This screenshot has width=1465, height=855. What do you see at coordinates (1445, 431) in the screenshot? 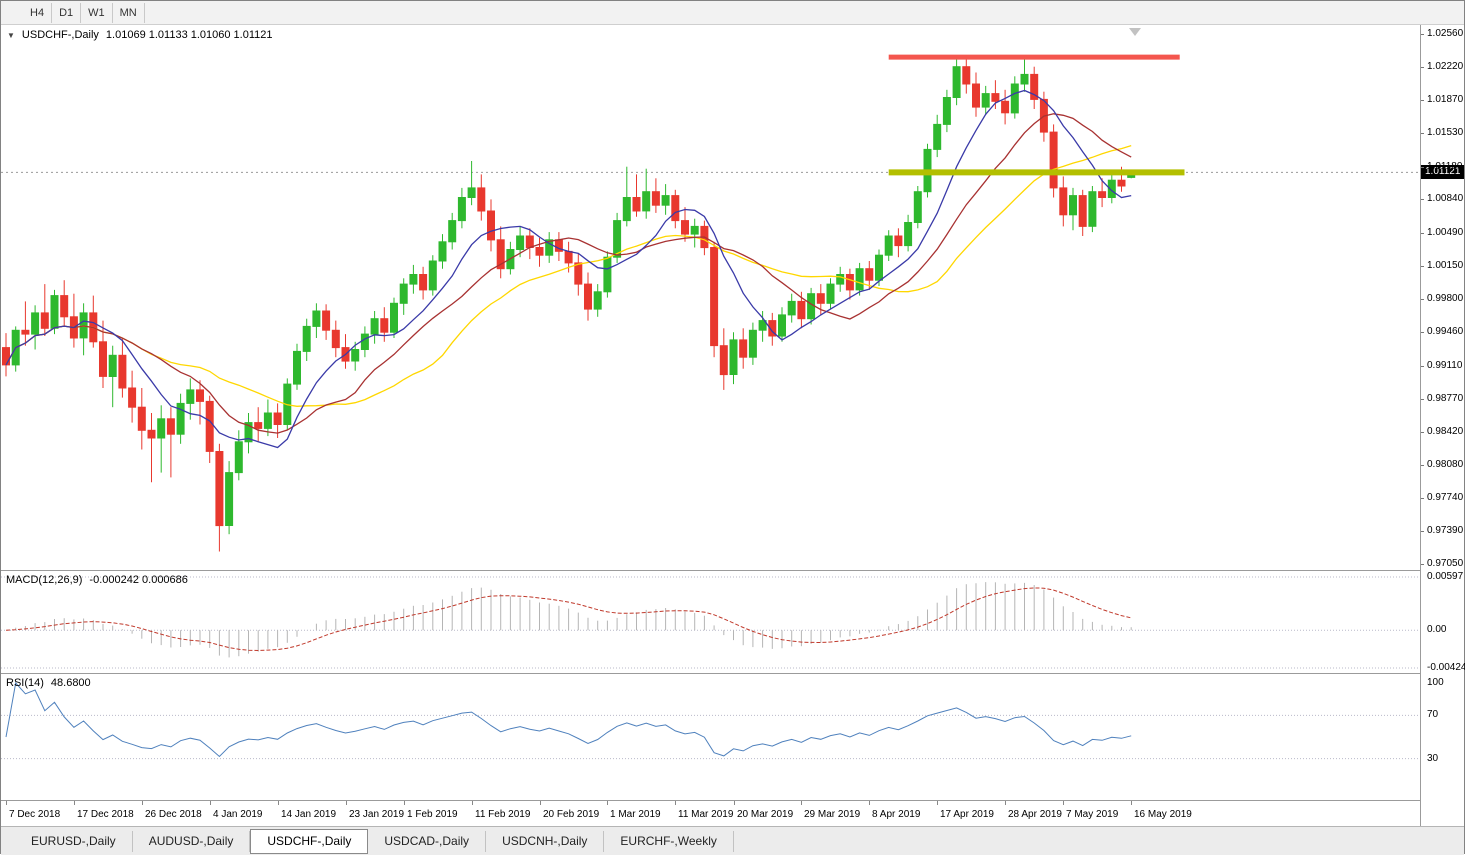
I see `price-axis-label: 0.98420` at bounding box center [1445, 431].